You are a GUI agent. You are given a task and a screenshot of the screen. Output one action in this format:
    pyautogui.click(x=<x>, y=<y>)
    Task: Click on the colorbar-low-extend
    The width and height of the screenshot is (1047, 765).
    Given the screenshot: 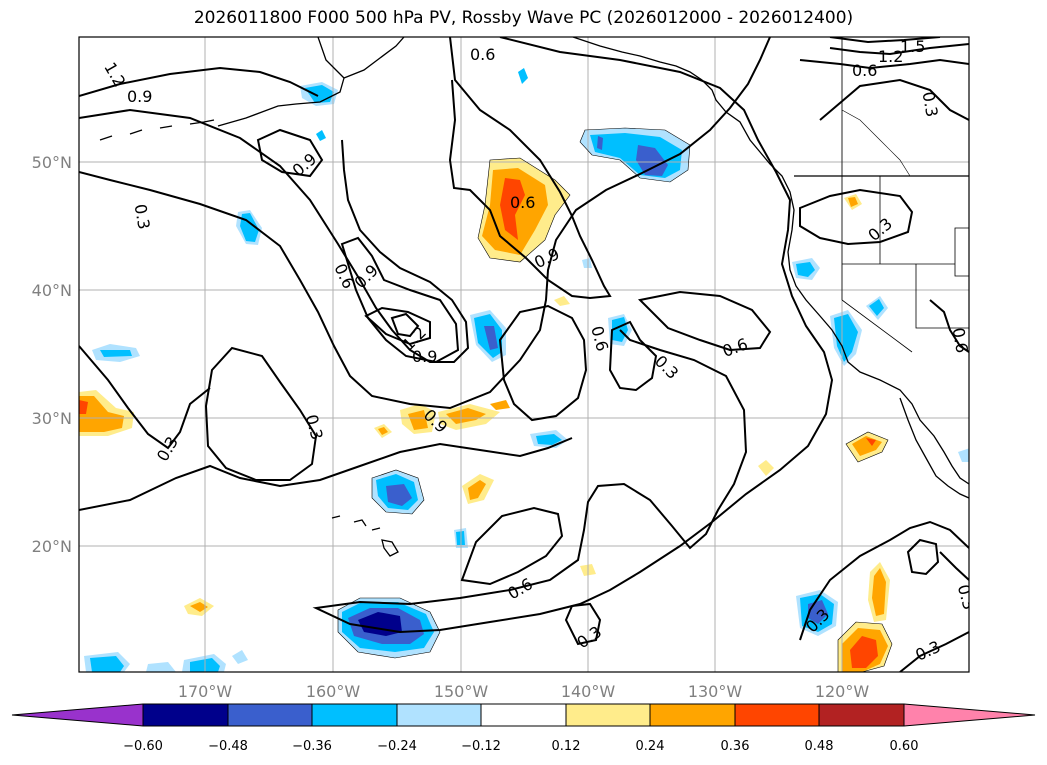 What is the action you would take?
    pyautogui.click(x=77, y=715)
    